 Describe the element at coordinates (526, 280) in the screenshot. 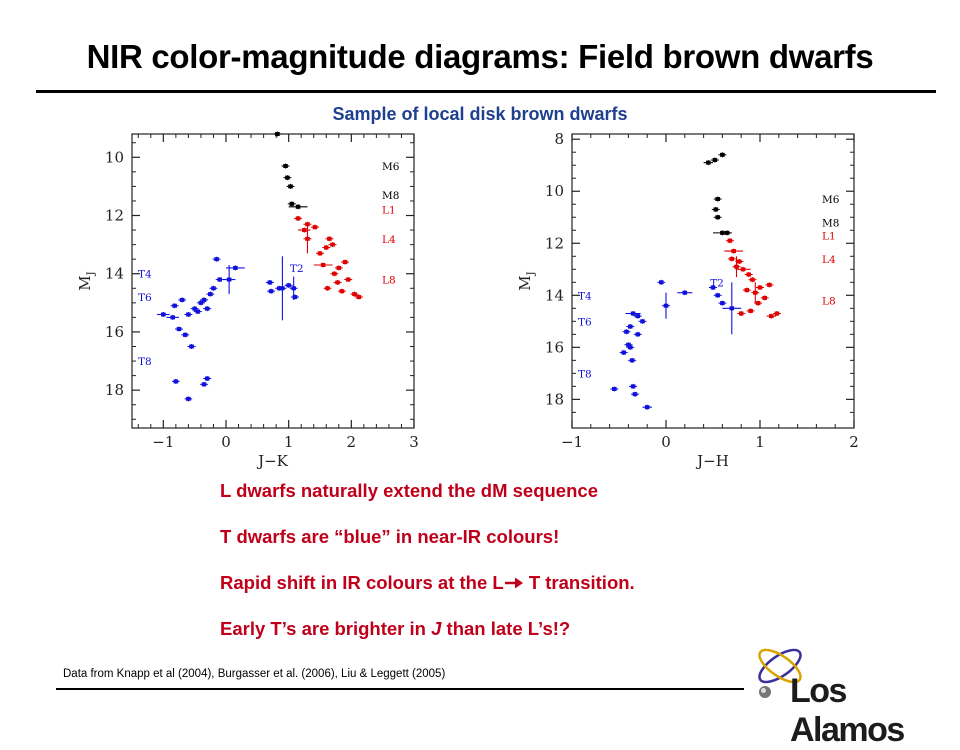

I see `y-axis-label: MJ` at that location.